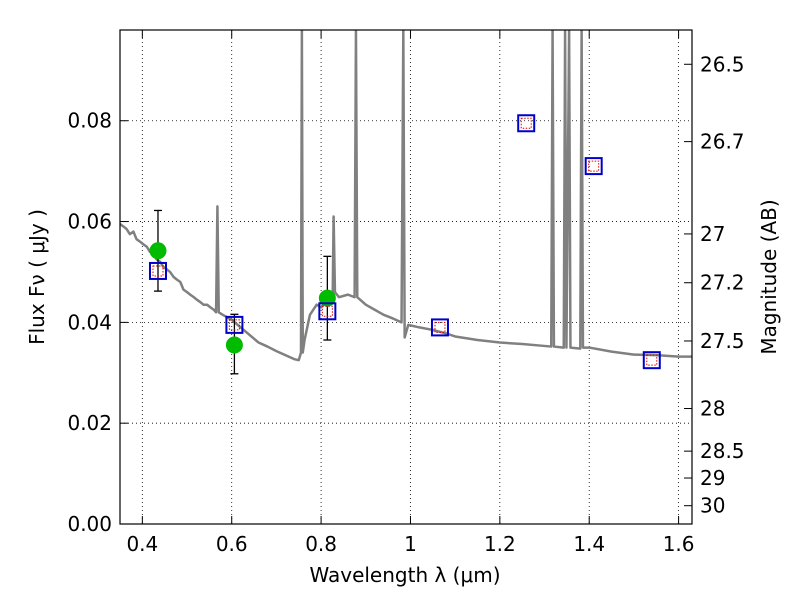 This screenshot has width=800, height=600. I want to click on magnitude-tick-label: 26.5, so click(722, 64).